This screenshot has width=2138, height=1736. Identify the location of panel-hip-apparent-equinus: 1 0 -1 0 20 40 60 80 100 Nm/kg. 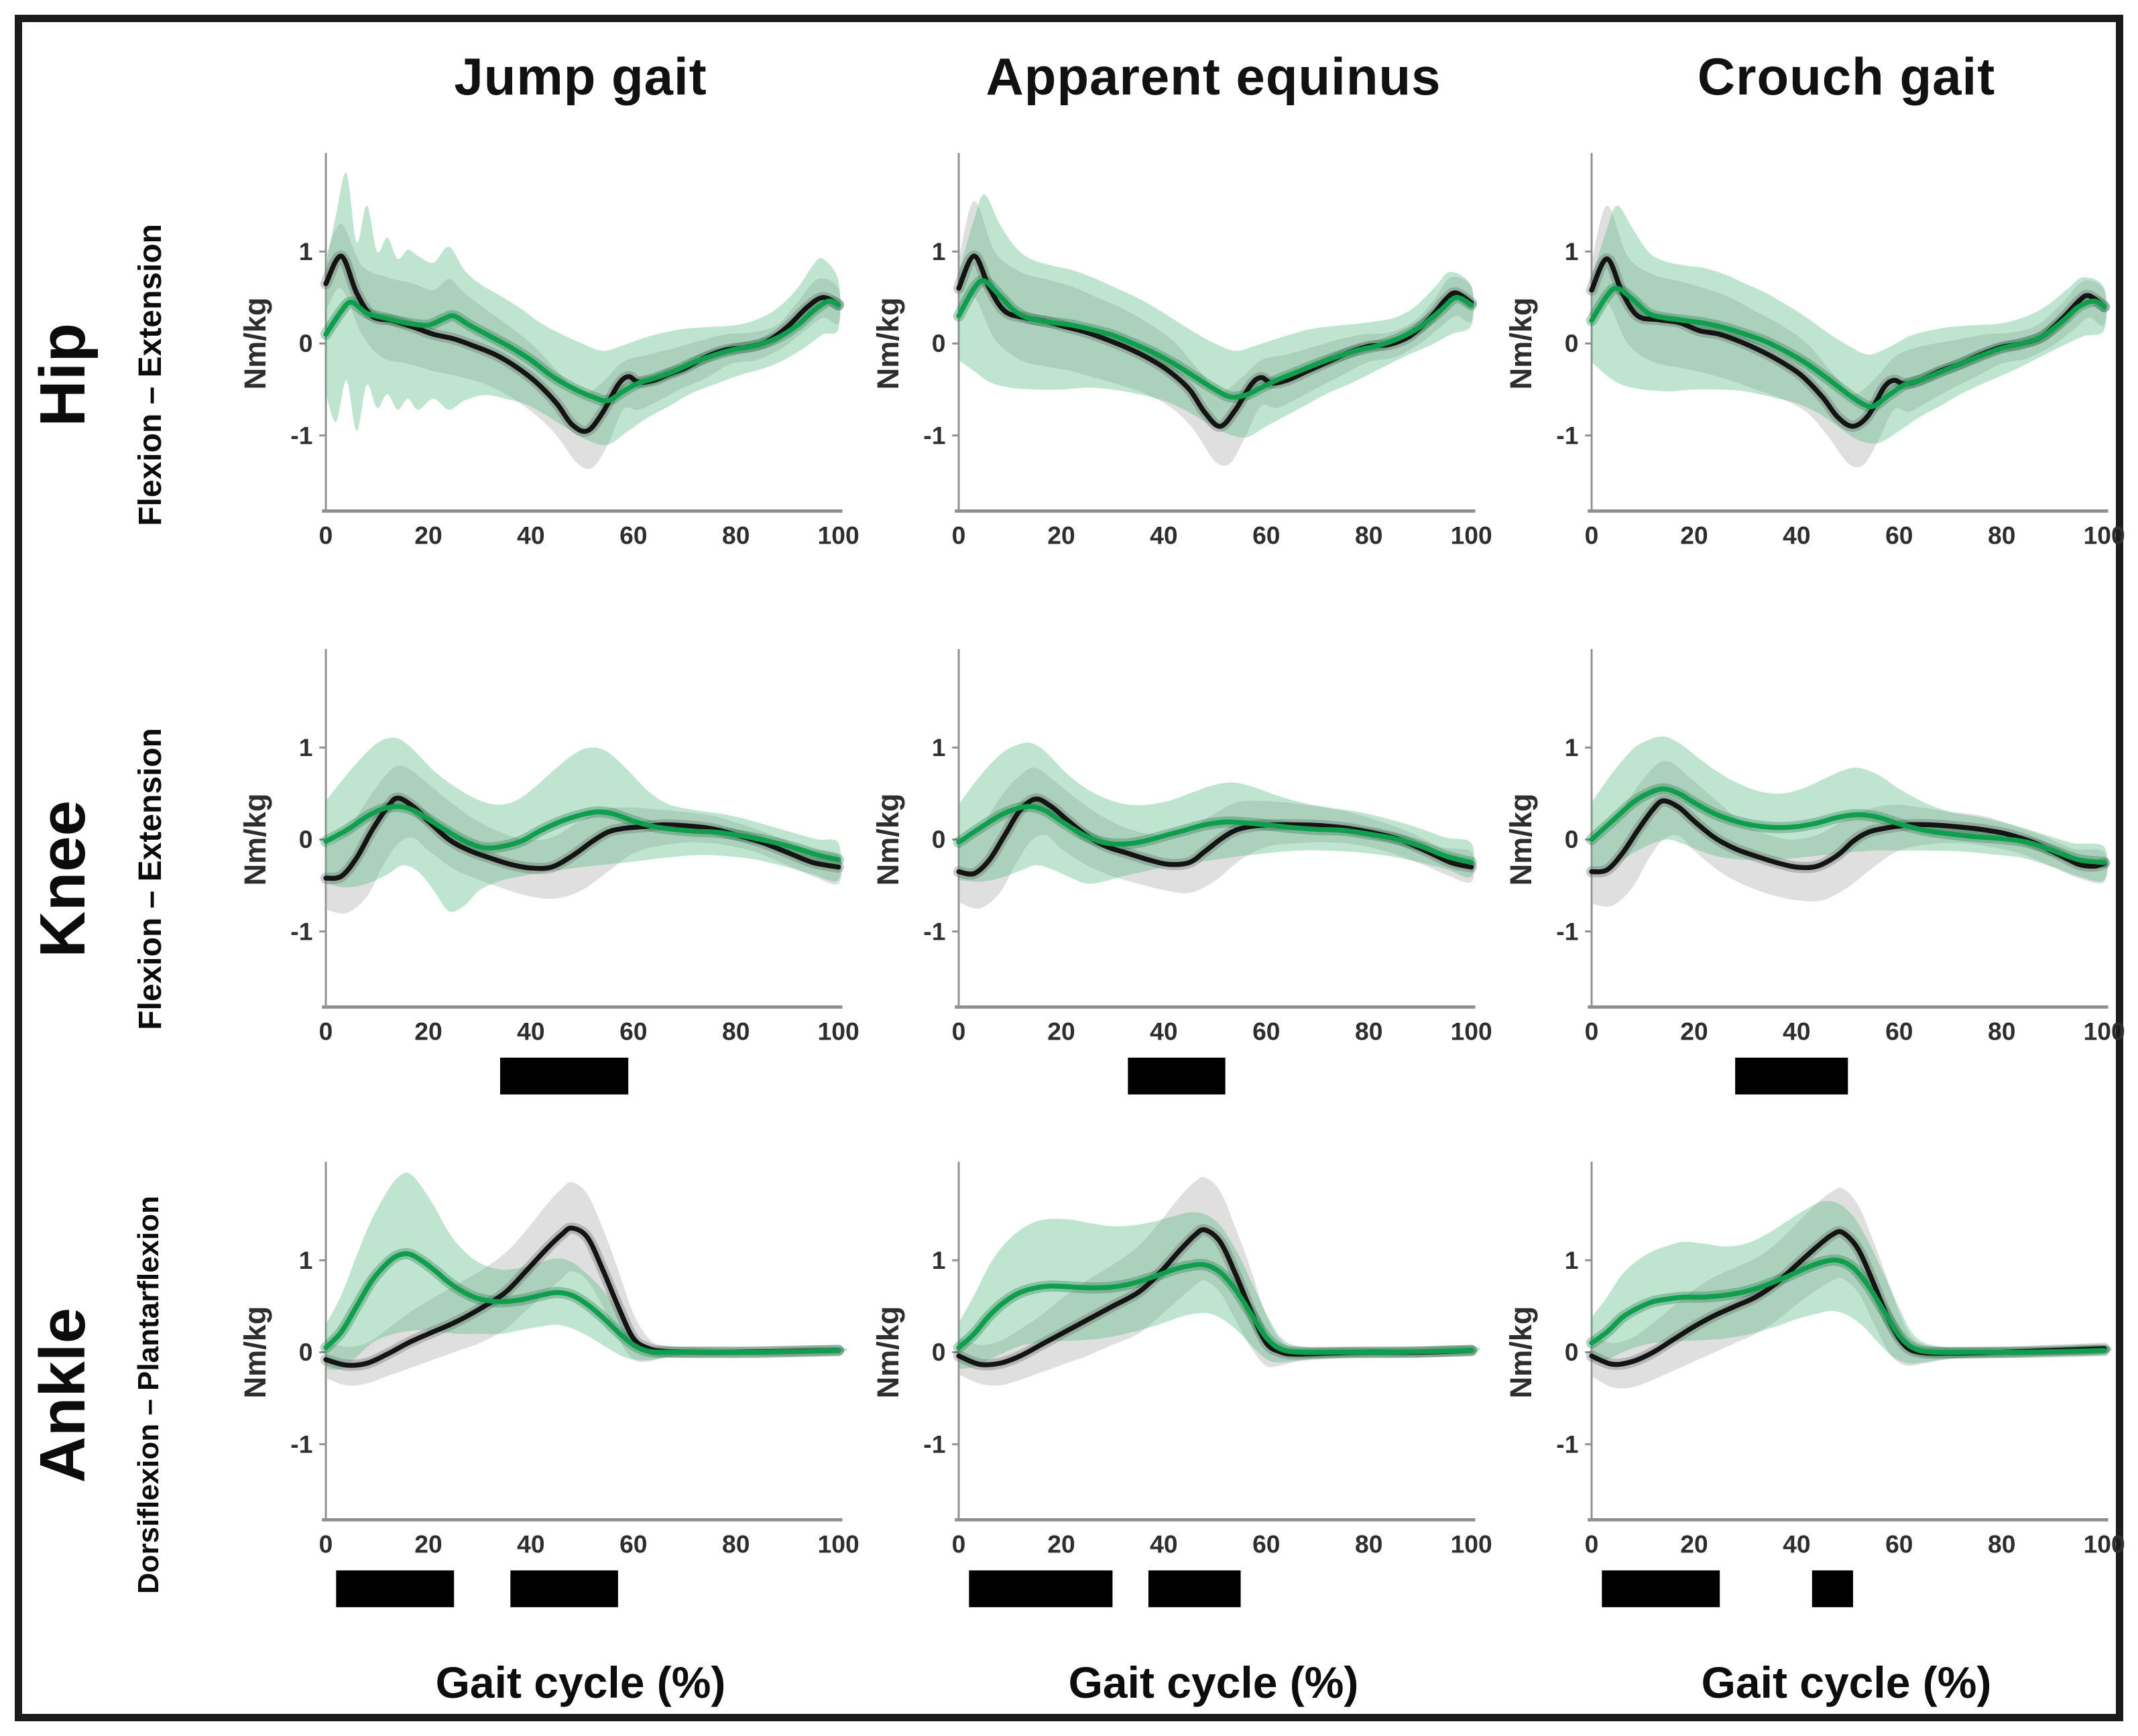
(1176, 375).